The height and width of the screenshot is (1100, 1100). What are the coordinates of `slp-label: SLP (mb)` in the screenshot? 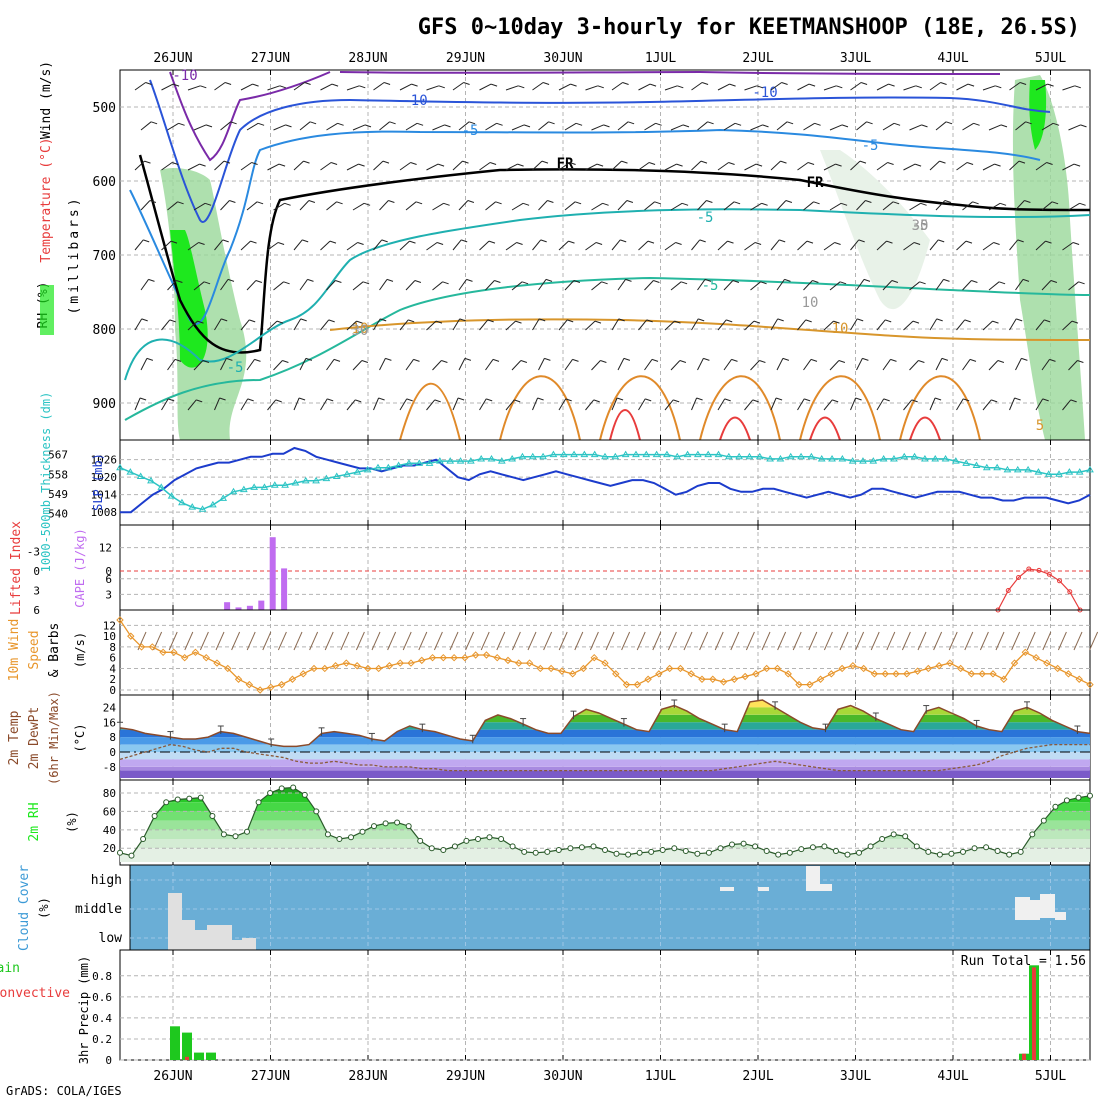 It's located at (98, 482).